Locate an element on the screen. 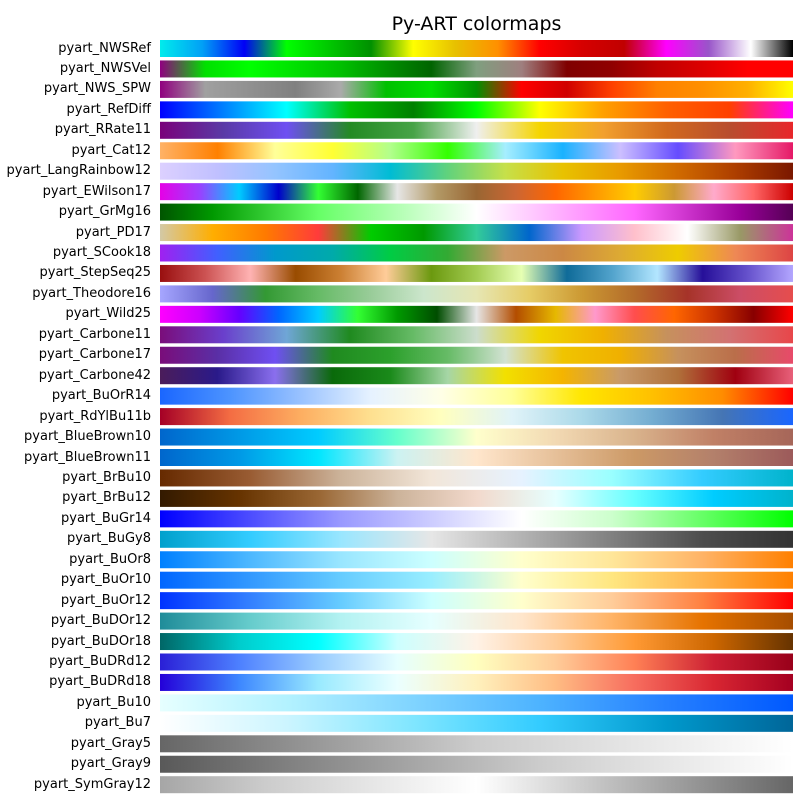 This screenshot has width=800, height=800. colormap-label: pyart_RdYlBu11b is located at coordinates (95, 416).